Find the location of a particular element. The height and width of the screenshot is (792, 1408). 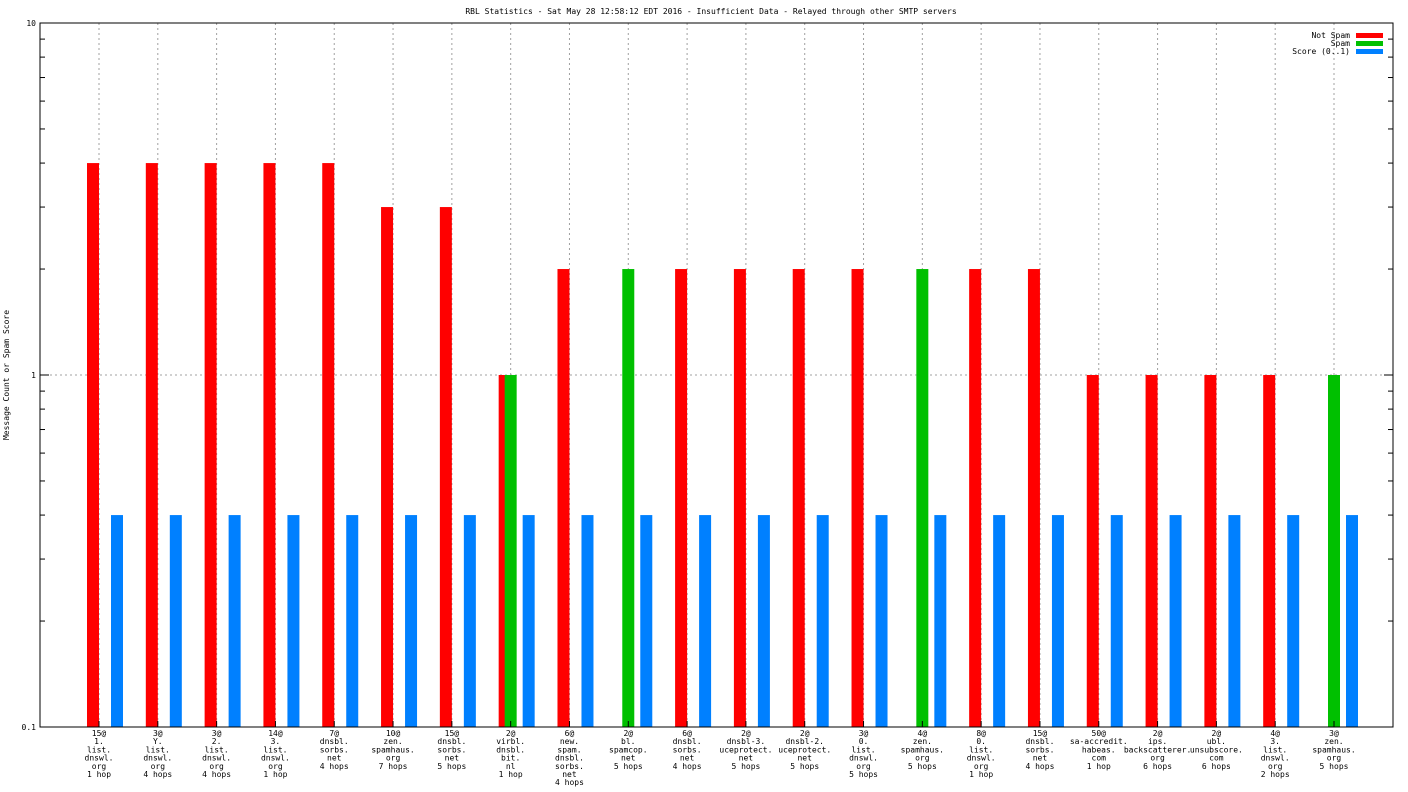

x-tick-label: 2@ ips. backscatterer. org 6 hops is located at coordinates (1157, 750).